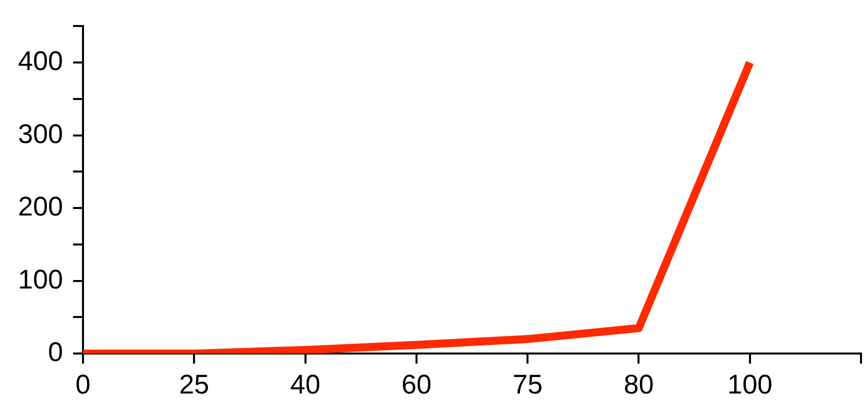 The image size is (867, 408). What do you see at coordinates (194, 384) in the screenshot?
I see `x-tick-label: 25` at bounding box center [194, 384].